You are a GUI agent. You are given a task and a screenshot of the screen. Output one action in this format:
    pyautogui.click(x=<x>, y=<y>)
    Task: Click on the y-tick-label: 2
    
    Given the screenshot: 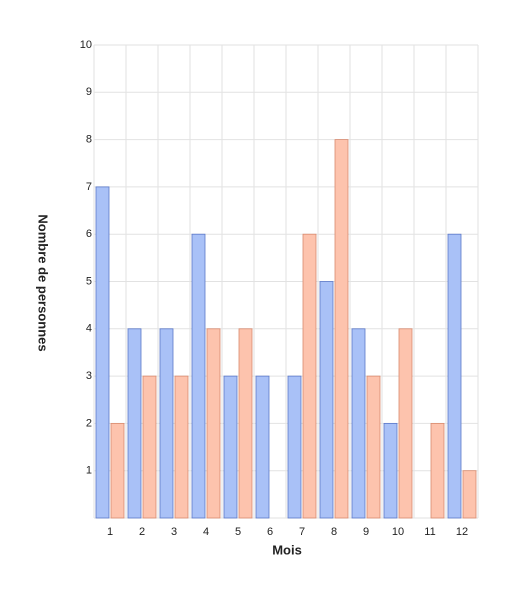 What is the action you would take?
    pyautogui.click(x=89, y=423)
    